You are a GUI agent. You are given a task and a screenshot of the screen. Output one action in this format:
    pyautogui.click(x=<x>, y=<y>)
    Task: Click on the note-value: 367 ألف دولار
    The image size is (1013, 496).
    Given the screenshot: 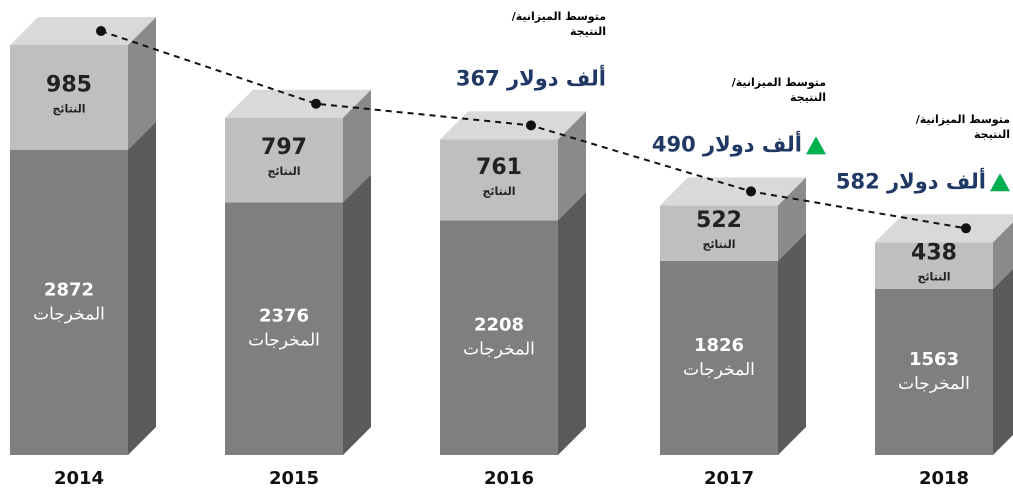 What is the action you would take?
    pyautogui.click(x=531, y=76)
    